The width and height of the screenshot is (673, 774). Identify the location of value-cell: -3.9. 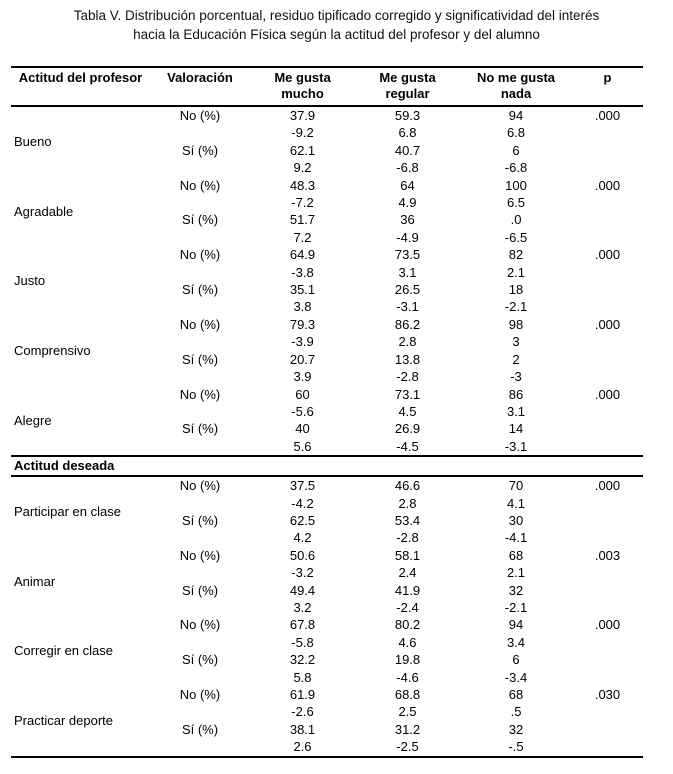
(302, 342).